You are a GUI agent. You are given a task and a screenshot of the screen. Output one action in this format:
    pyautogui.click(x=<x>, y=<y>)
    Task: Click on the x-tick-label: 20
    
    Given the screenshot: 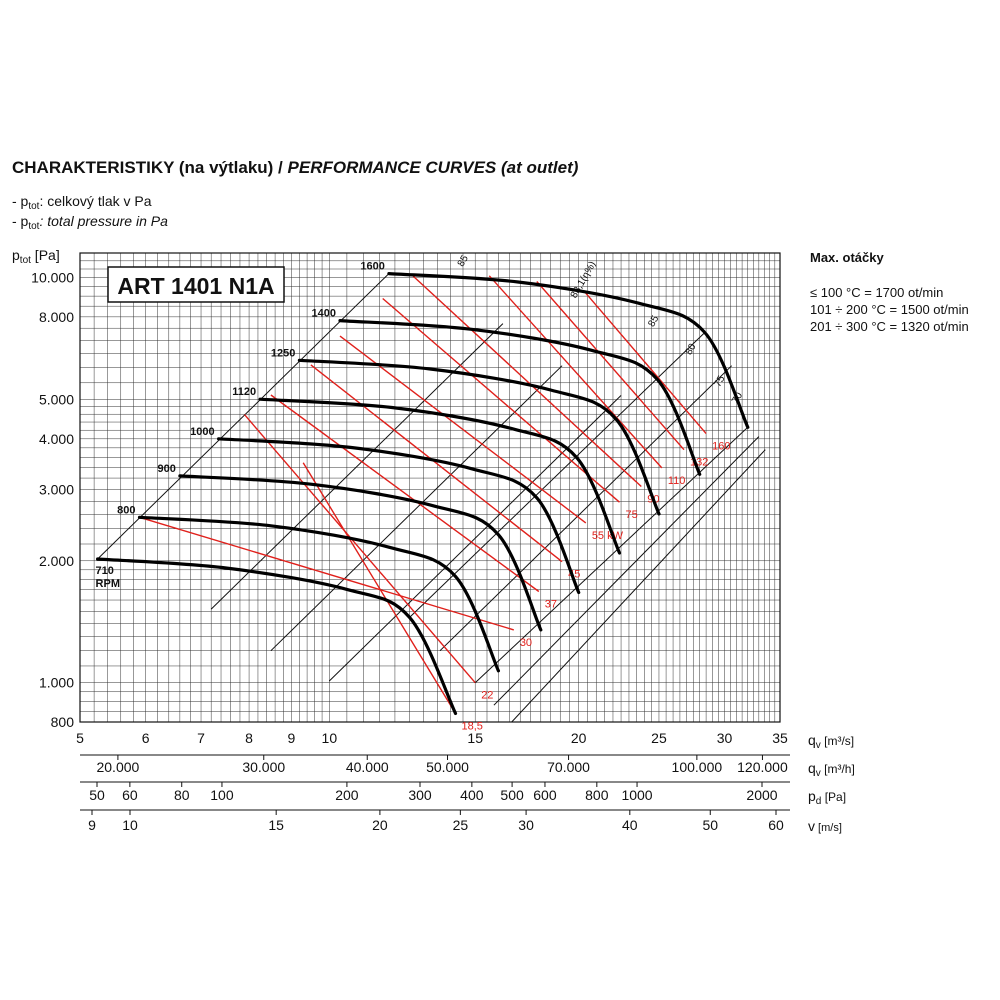 What is the action you would take?
    pyautogui.click(x=579, y=738)
    